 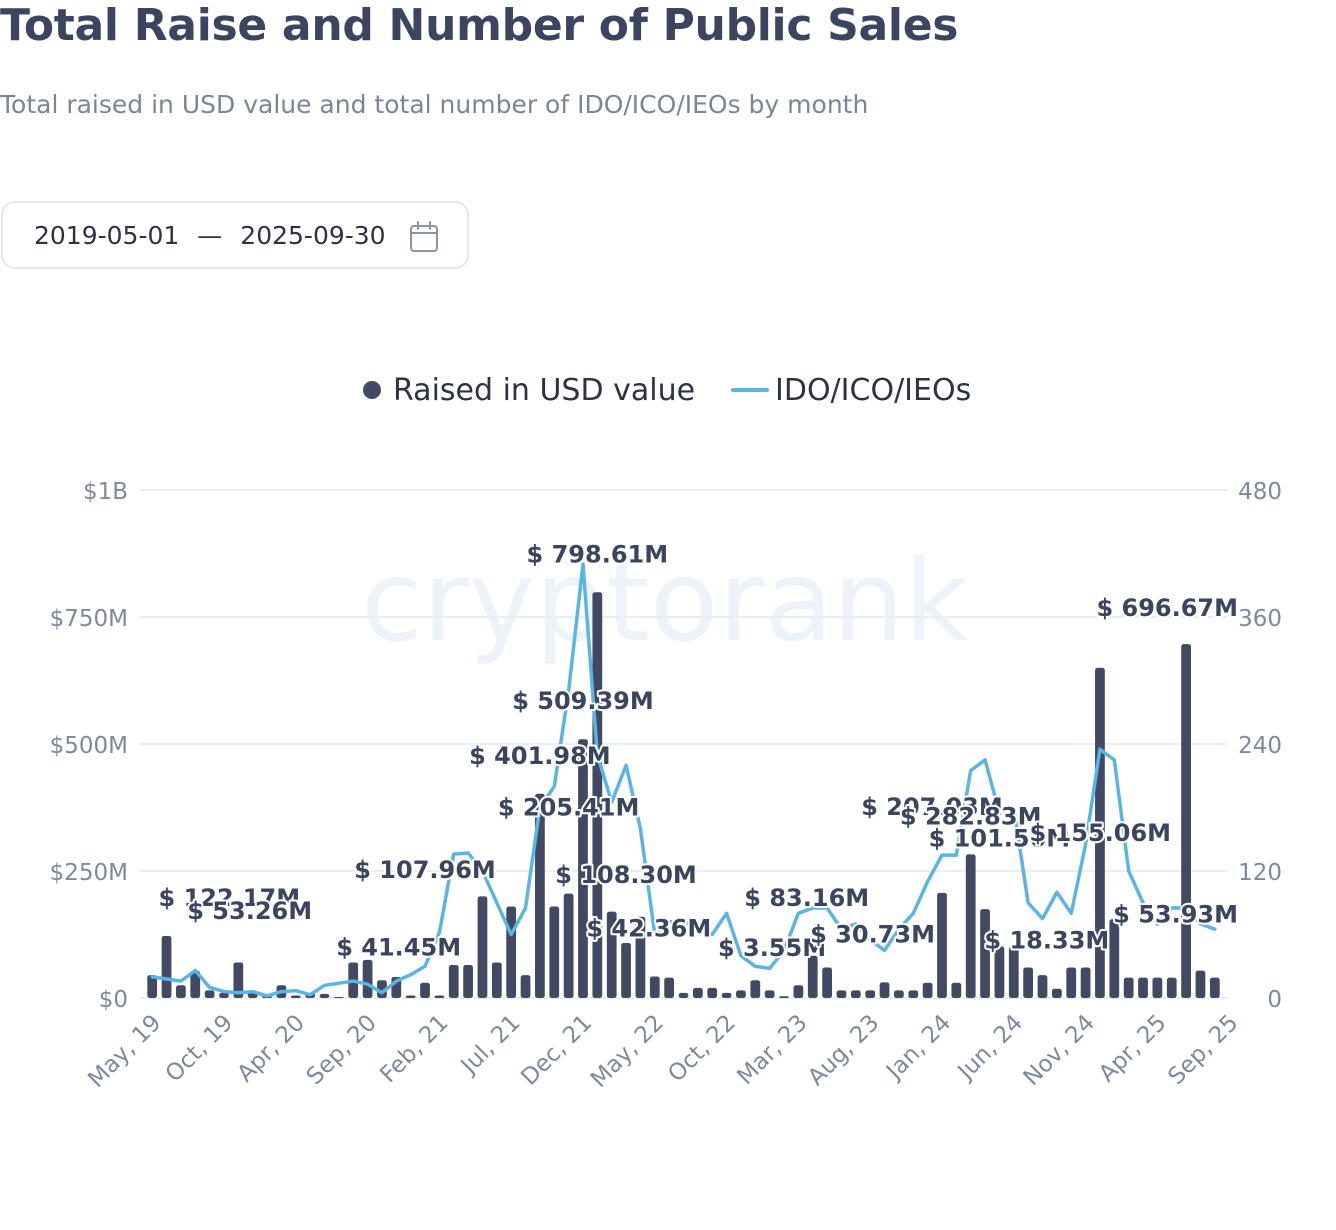 What do you see at coordinates (772, 948) in the screenshot?
I see `data-label: $ 3.55M` at bounding box center [772, 948].